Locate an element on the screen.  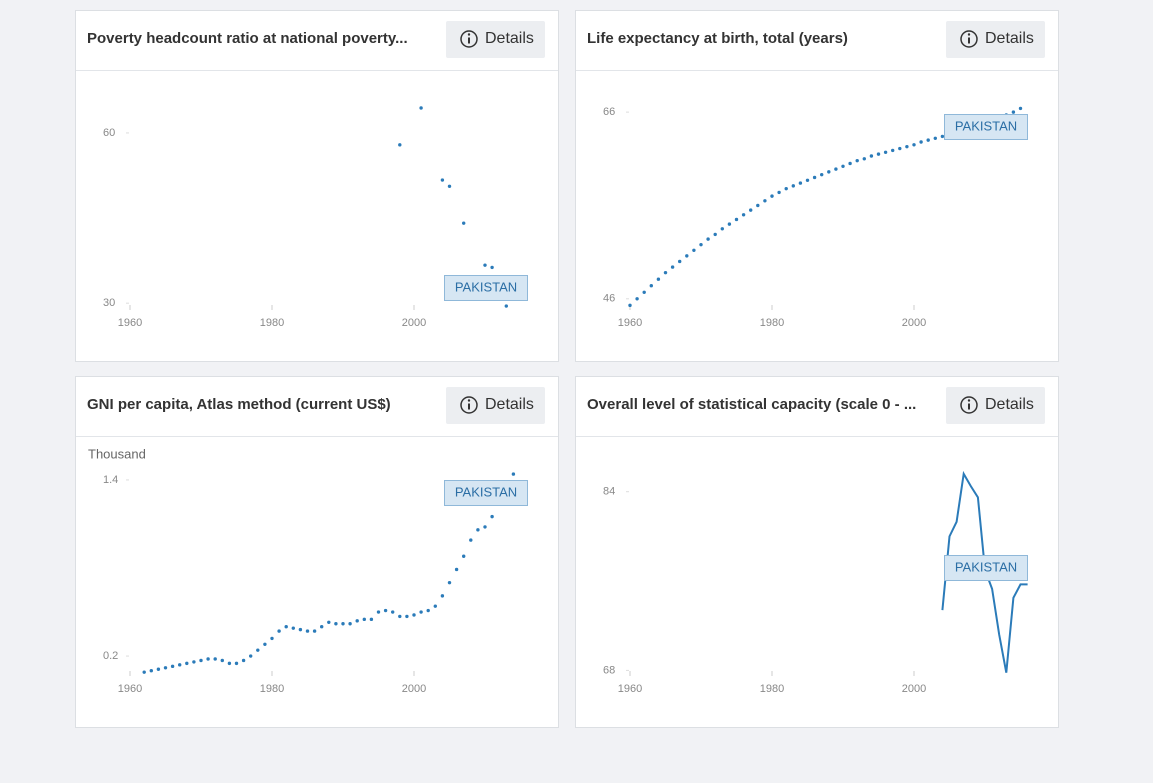
y-axis-unit: Thousand is located at coordinates (117, 453).